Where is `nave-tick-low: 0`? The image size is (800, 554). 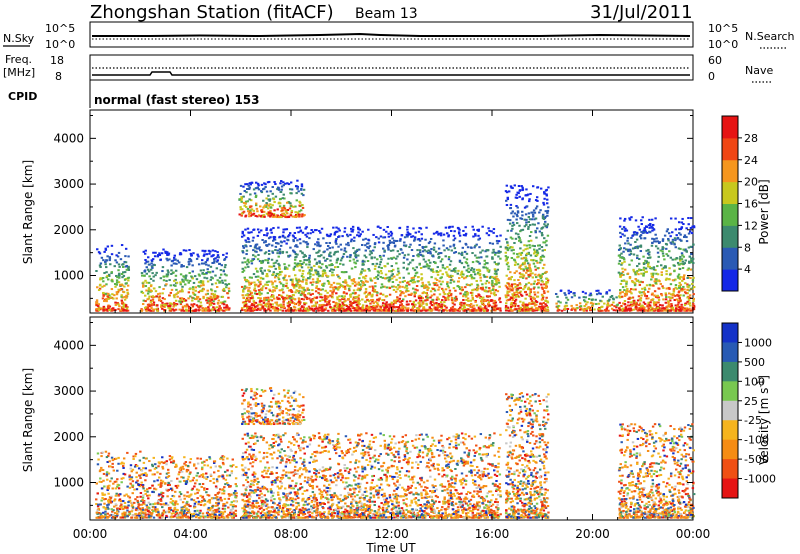 nave-tick-low: 0 is located at coordinates (711, 76).